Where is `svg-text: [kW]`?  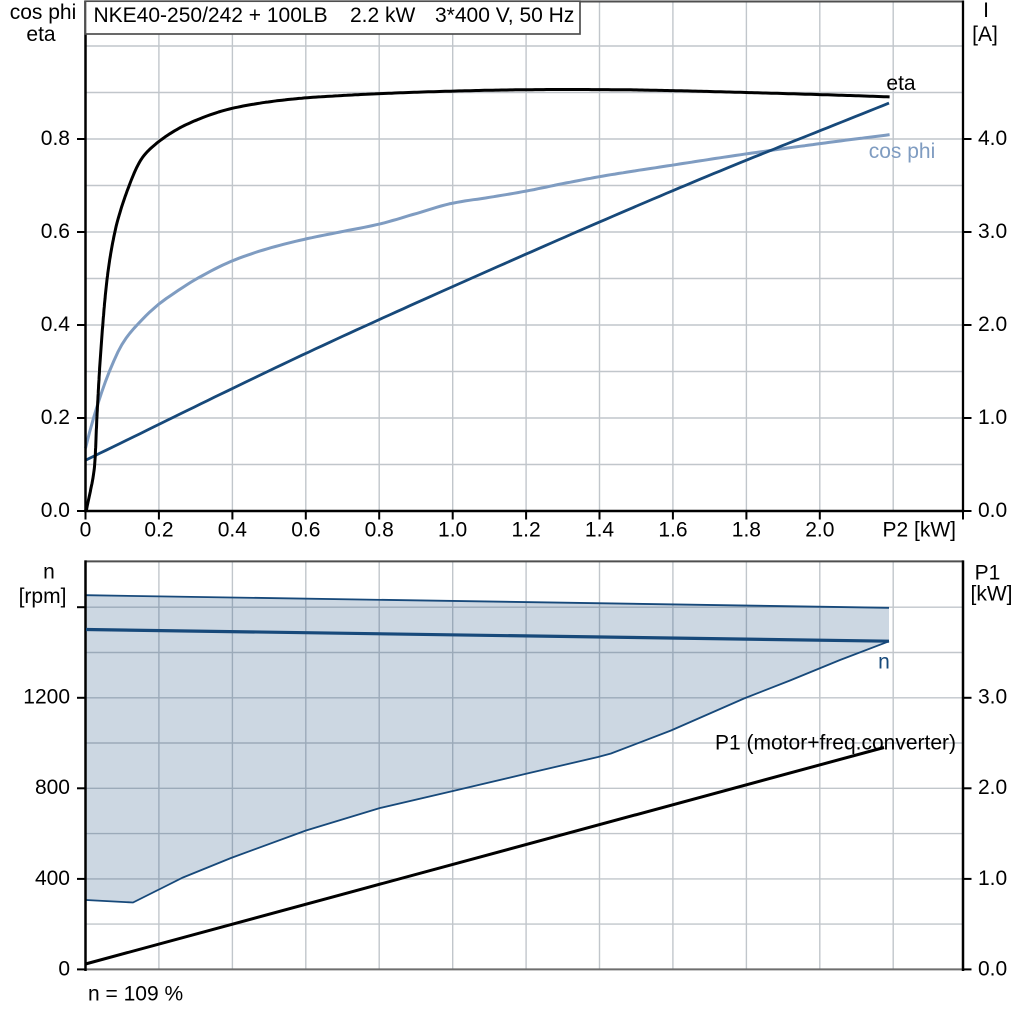 svg-text: [kW] is located at coordinates (992, 594).